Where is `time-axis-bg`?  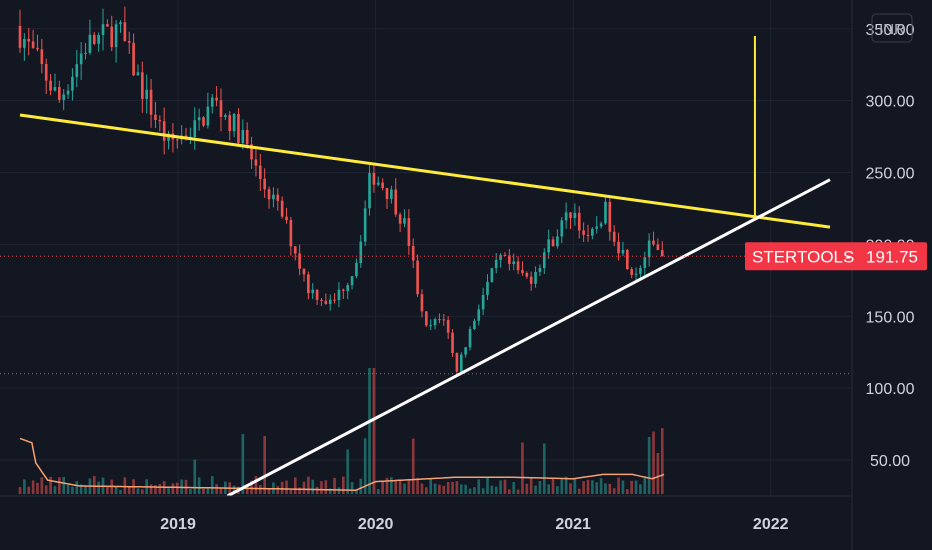 time-axis-bg is located at coordinates (466, 523).